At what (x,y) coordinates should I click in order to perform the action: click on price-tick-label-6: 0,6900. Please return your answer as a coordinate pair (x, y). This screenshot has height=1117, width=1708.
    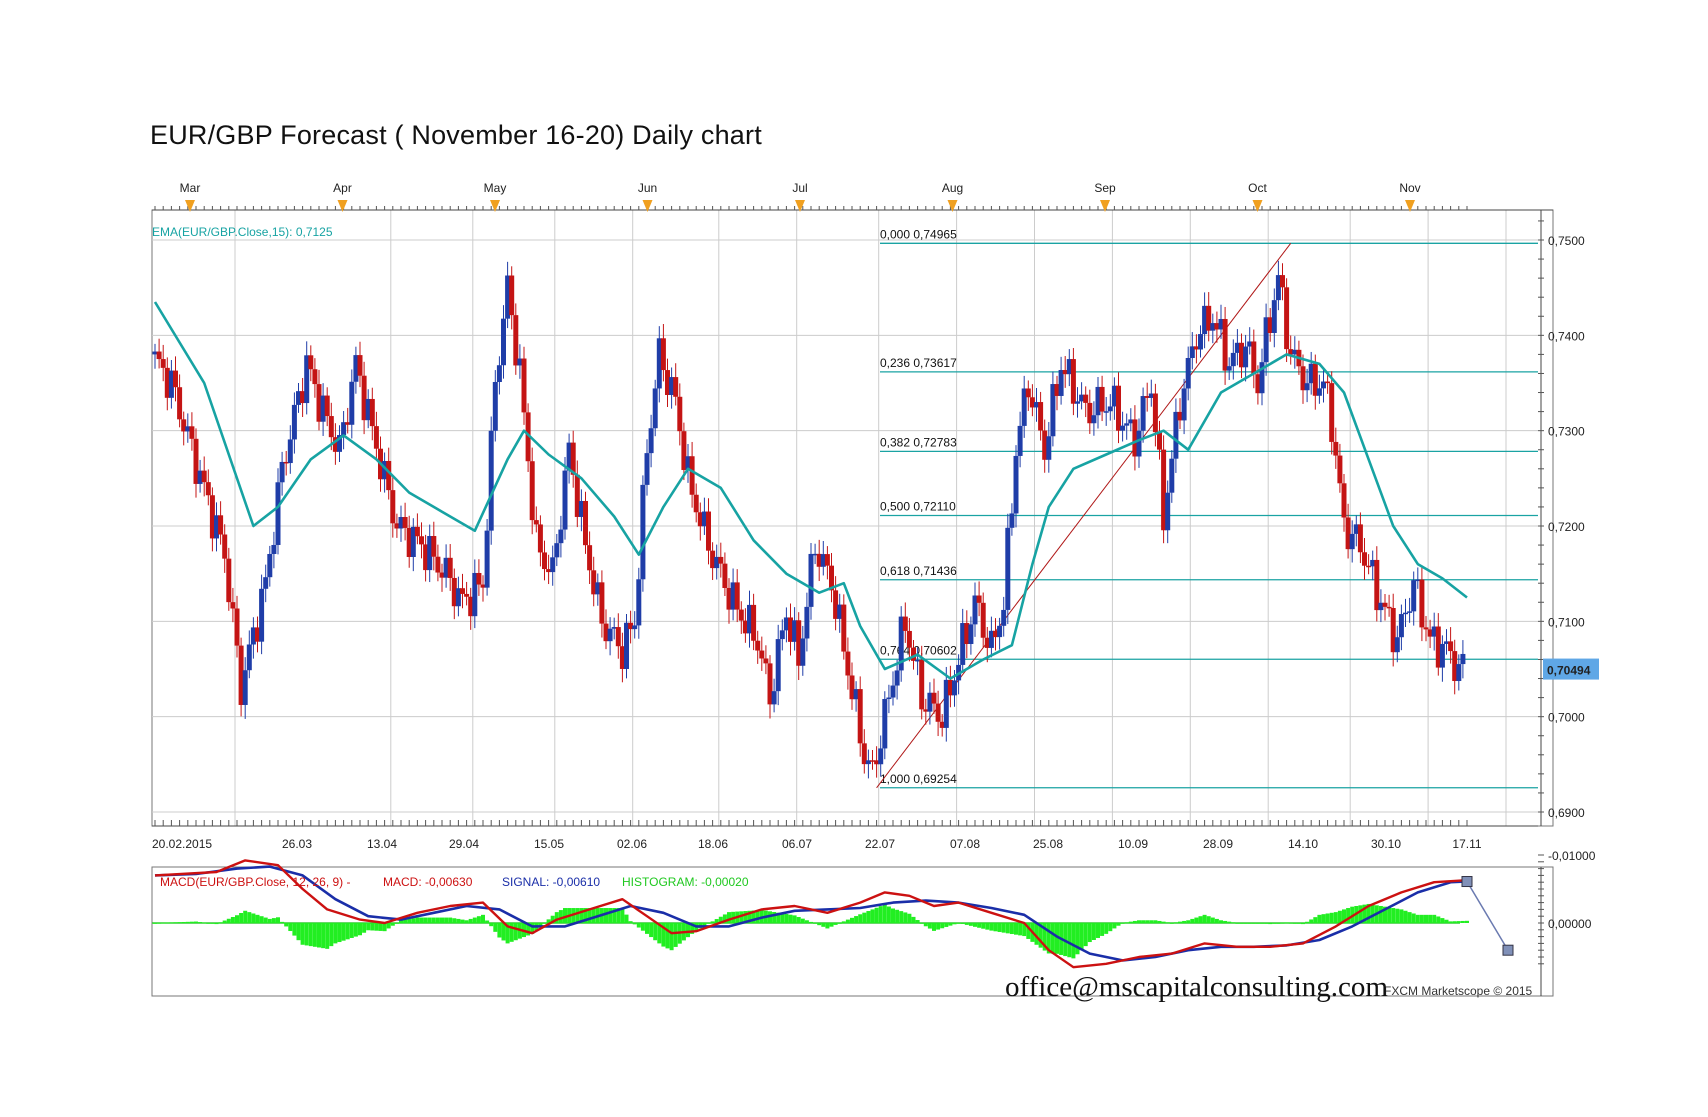
    Looking at the image, I should click on (1566, 813).